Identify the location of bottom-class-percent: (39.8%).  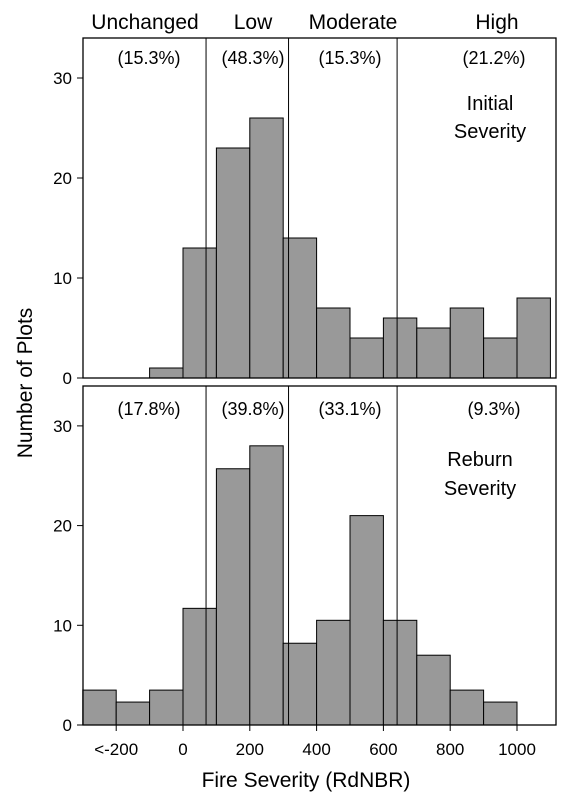
(252, 409).